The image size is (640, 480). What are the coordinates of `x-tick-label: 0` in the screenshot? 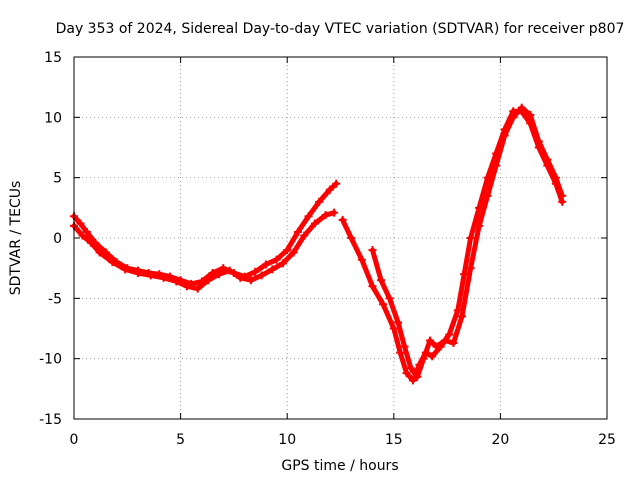 It's located at (74, 440).